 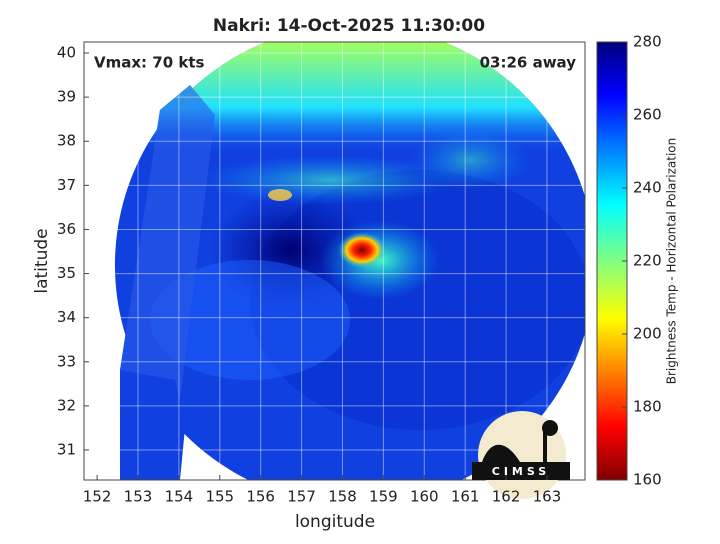 What do you see at coordinates (342, 497) in the screenshot?
I see `x-tick-label: 158` at bounding box center [342, 497].